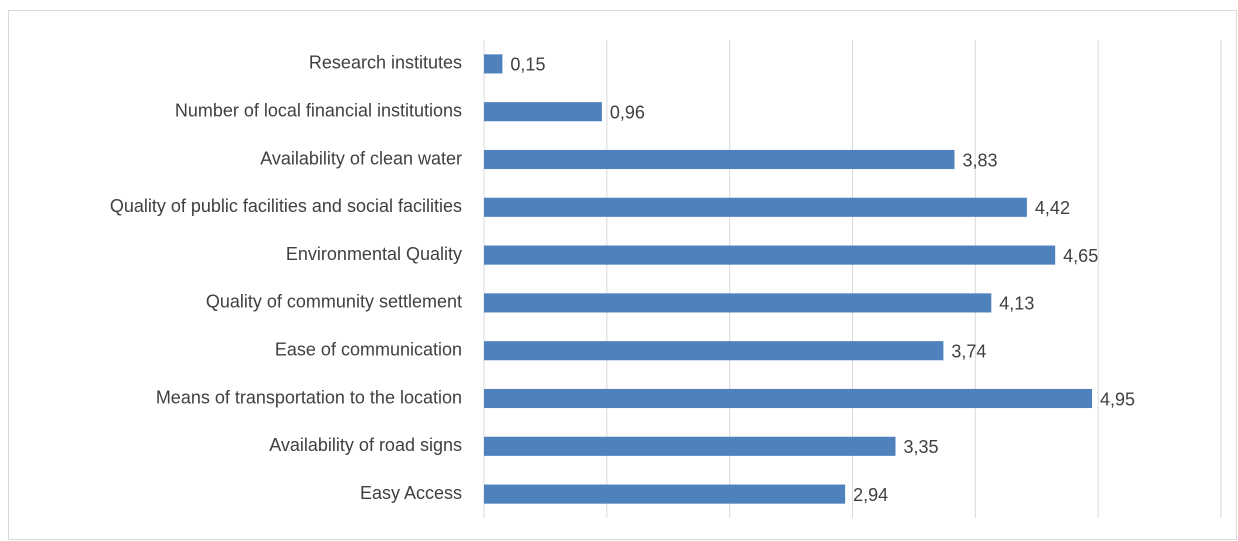  Describe the element at coordinates (1117, 399) in the screenshot. I see `value-label: 4,95` at that location.